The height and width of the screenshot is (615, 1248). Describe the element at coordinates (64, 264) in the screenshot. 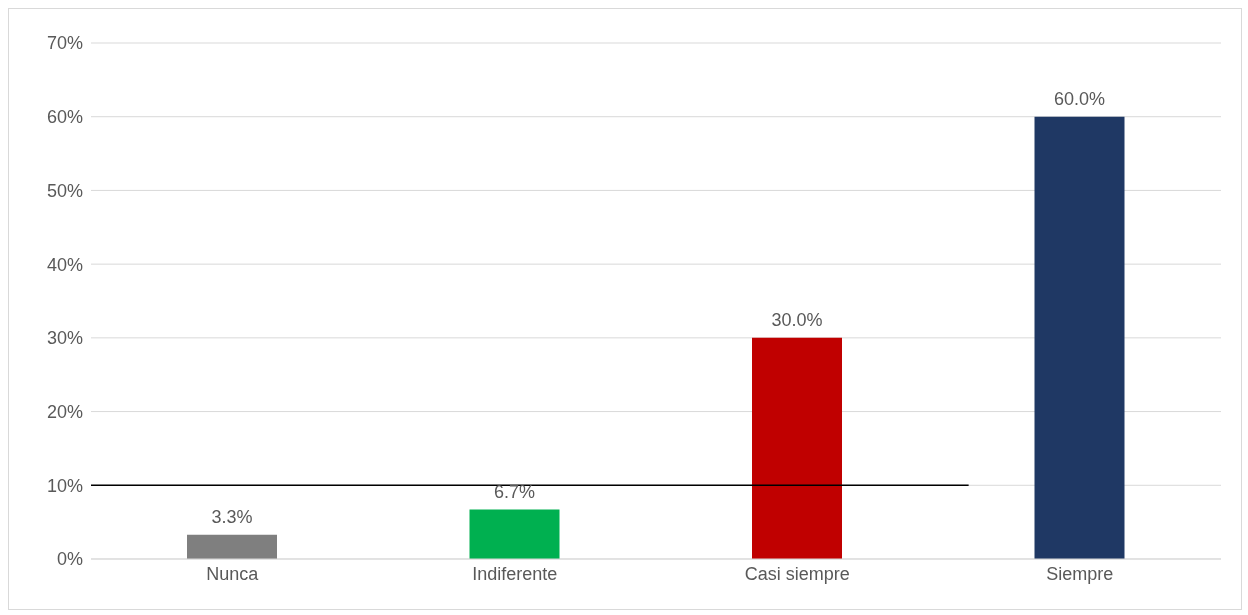

I see `y-tick-label: 40%` at that location.